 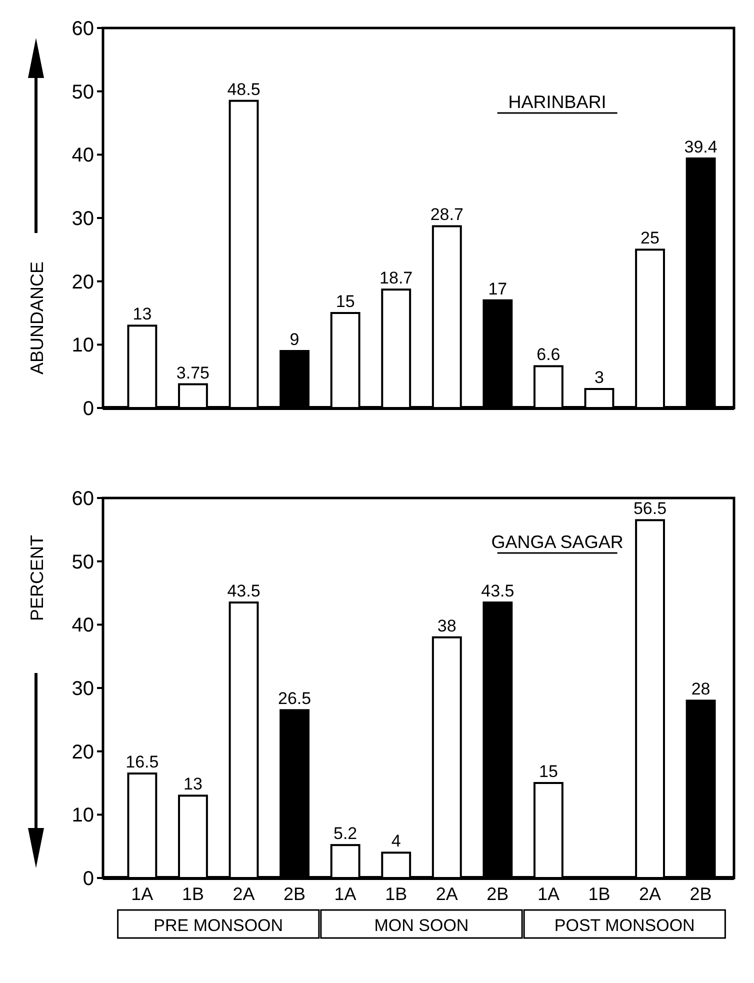 What do you see at coordinates (599, 377) in the screenshot?
I see `data-label: 3` at bounding box center [599, 377].